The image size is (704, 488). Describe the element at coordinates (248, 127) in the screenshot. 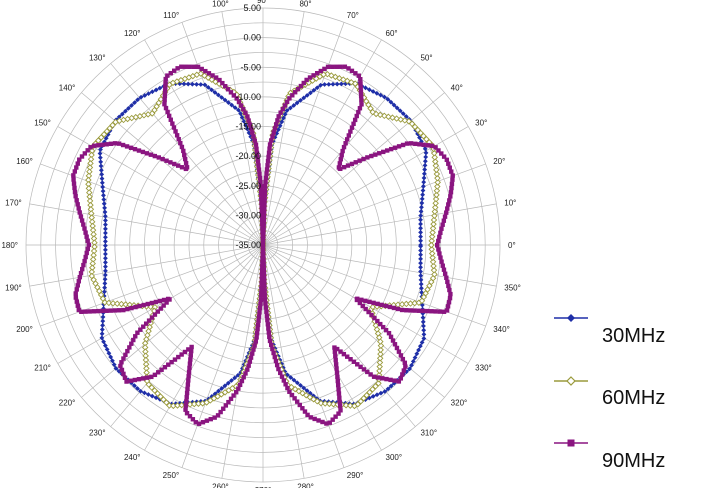

I see `radial-tick-label: -15.00` at that location.